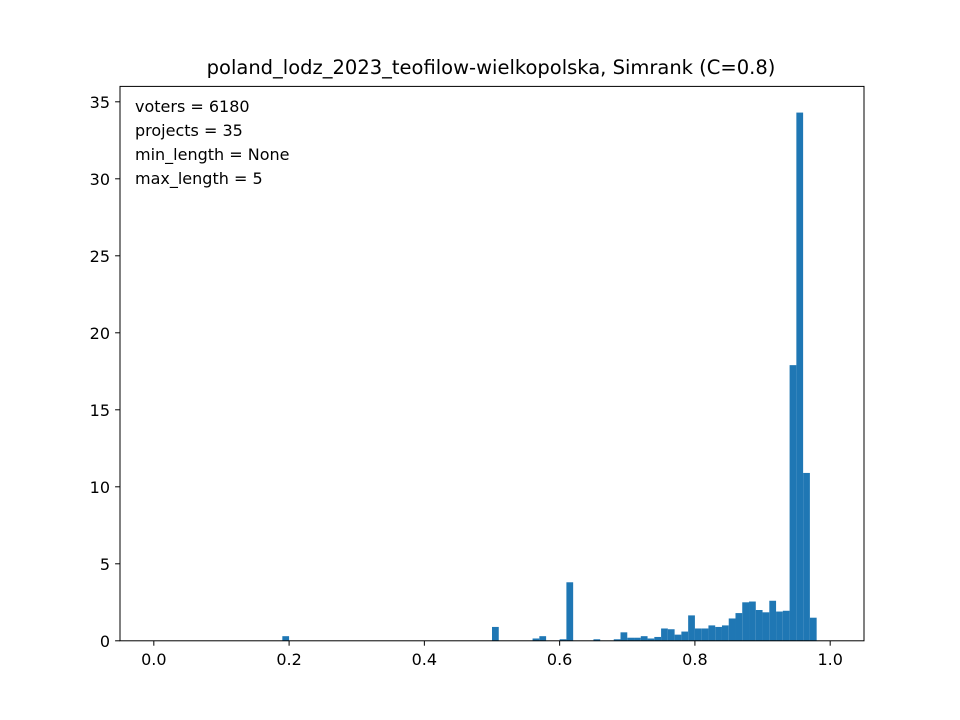  What do you see at coordinates (100, 487) in the screenshot?
I see `y-tick-label: 10` at bounding box center [100, 487].